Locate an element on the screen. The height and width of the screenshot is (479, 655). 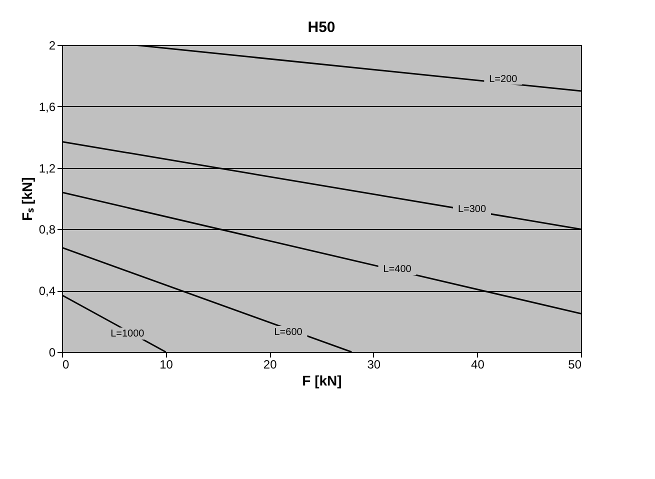
annotation: L=300 is located at coordinates (472, 210).